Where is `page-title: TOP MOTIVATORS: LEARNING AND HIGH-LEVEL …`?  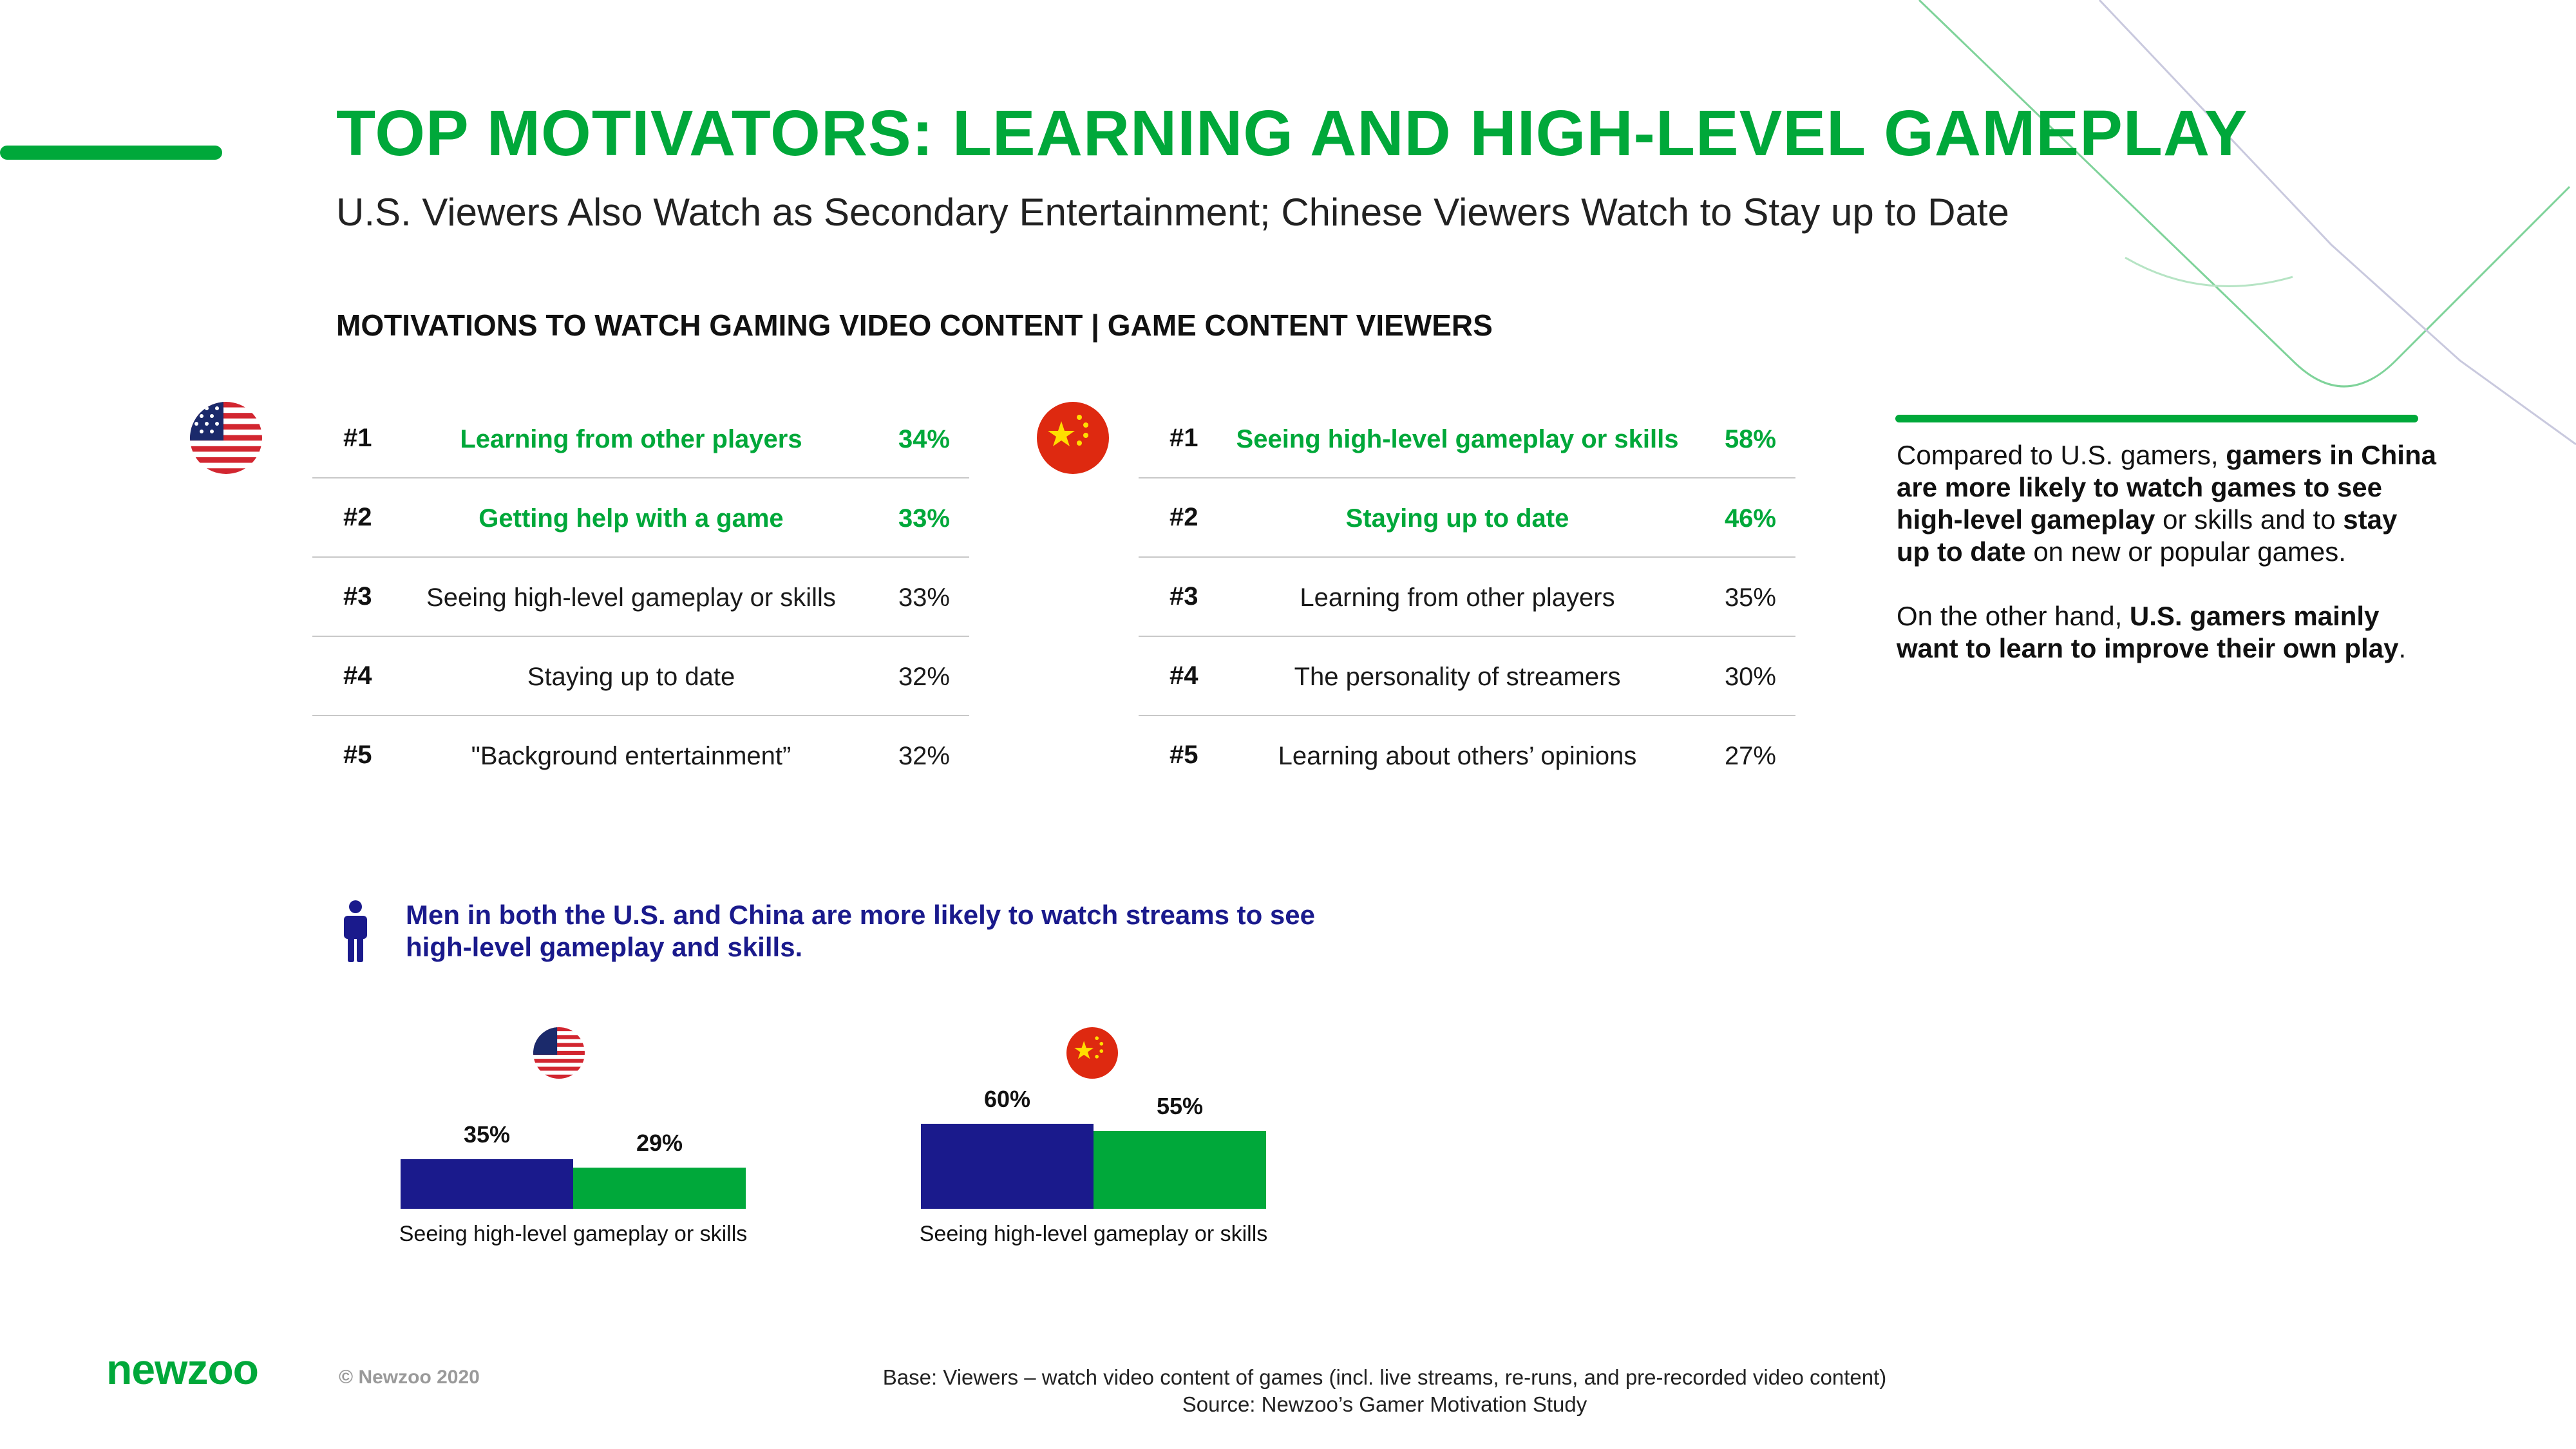
page-title: TOP MOTIVATORS: LEARNING AND HIGH-LEVEL … is located at coordinates (1292, 133).